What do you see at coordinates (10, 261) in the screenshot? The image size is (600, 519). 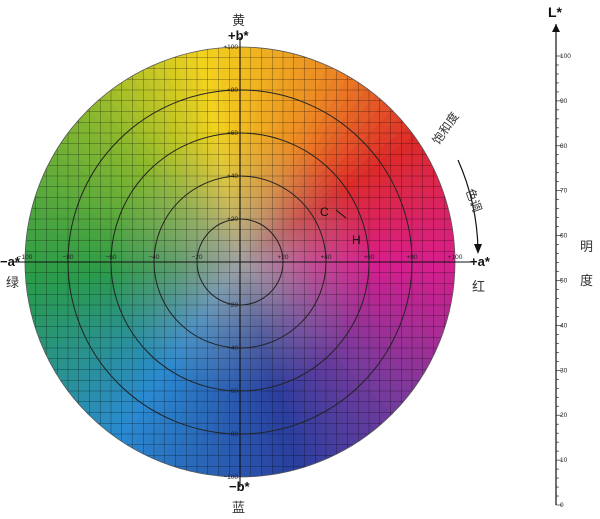 I see `label-minus-a: −a*` at bounding box center [10, 261].